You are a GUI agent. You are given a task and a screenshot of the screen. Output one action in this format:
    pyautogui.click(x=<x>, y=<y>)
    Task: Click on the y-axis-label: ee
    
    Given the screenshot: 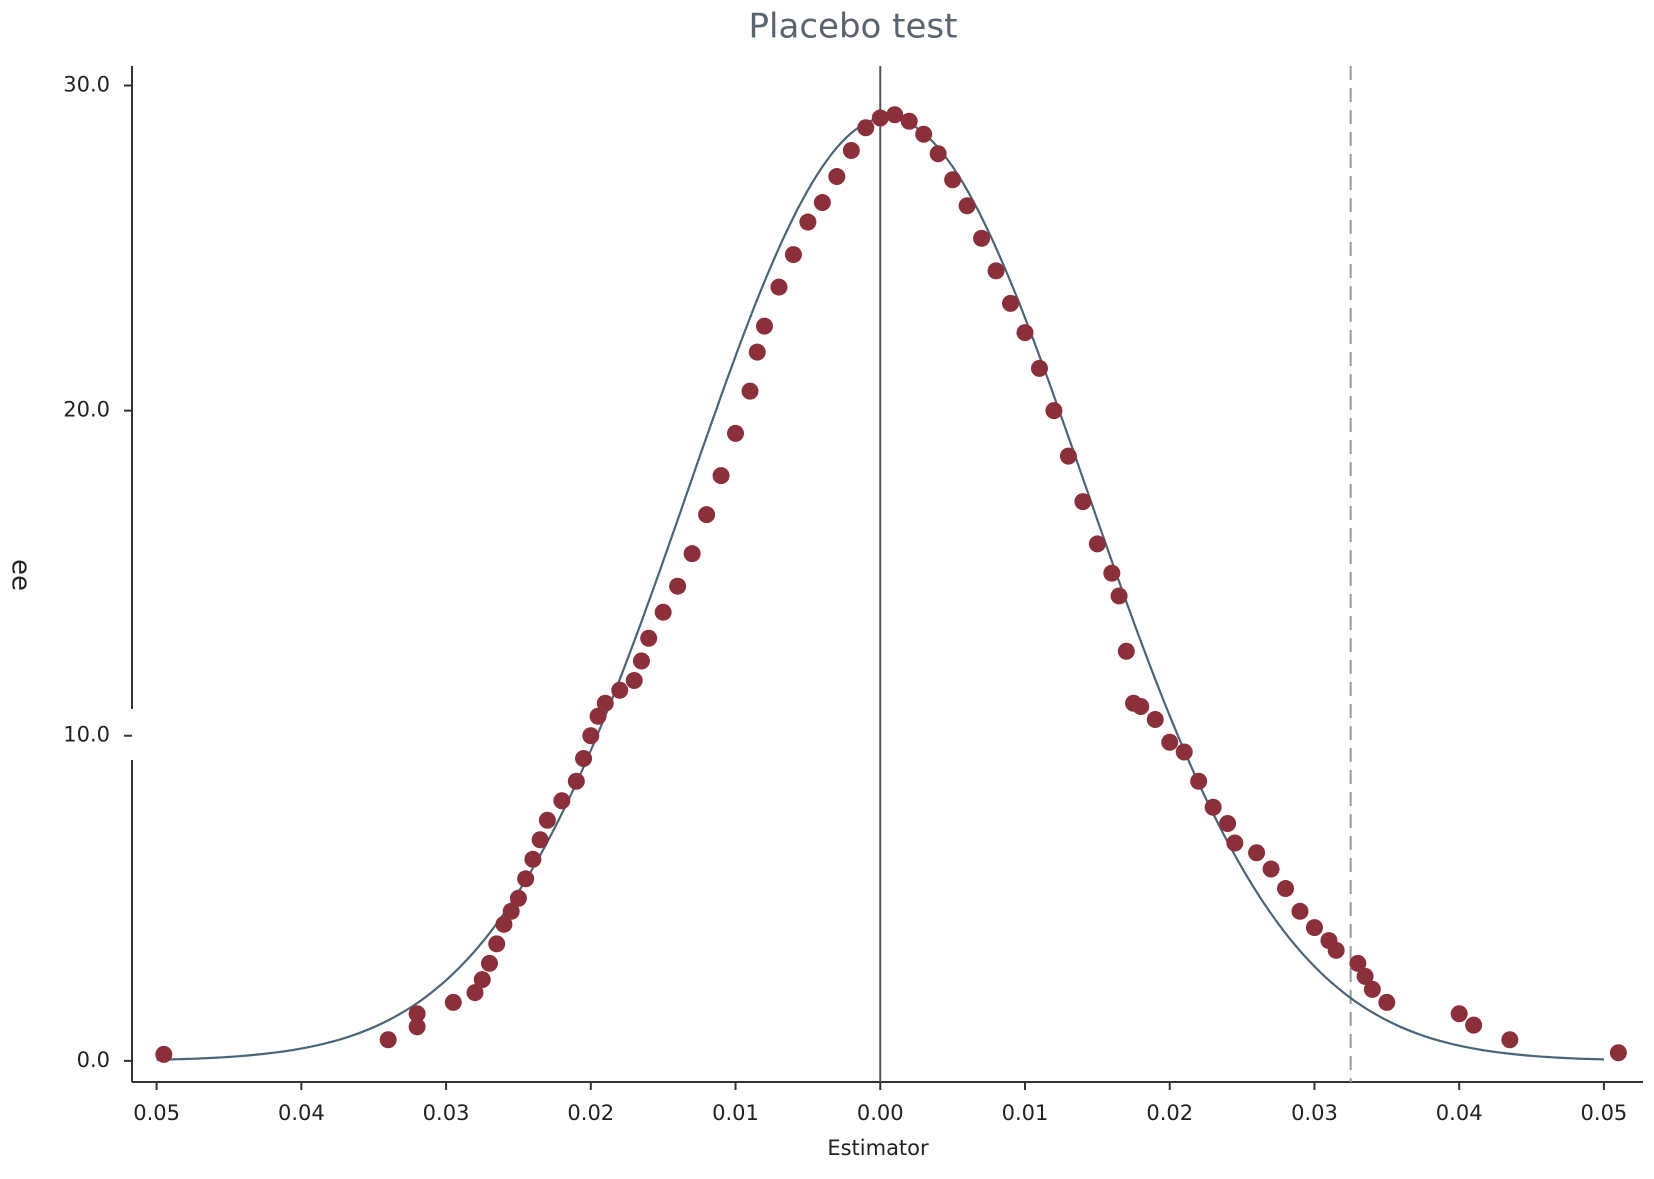 What is the action you would take?
    pyautogui.click(x=21, y=575)
    